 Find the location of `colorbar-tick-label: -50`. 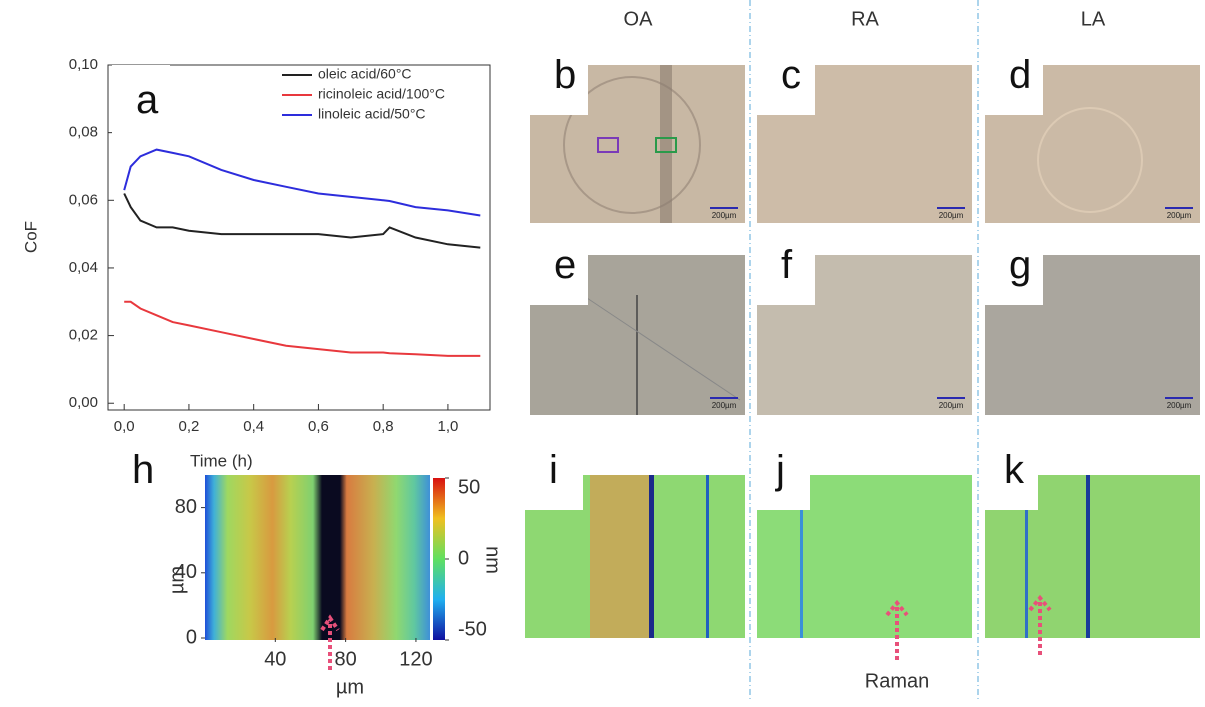

colorbar-tick-label: -50 is located at coordinates (472, 629).